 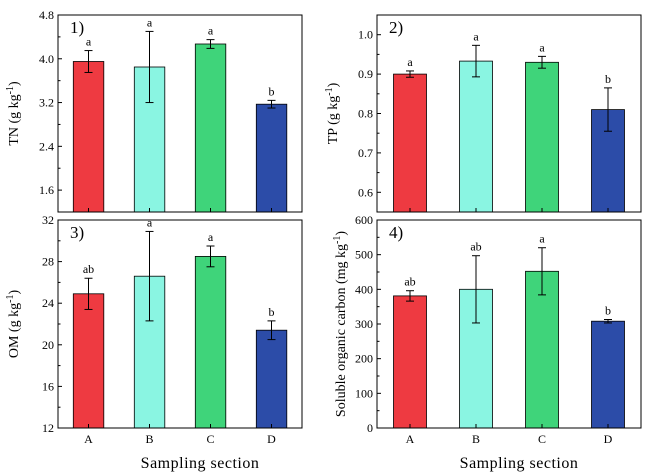 I want to click on y-tick-label: 0, so click(x=370, y=428).